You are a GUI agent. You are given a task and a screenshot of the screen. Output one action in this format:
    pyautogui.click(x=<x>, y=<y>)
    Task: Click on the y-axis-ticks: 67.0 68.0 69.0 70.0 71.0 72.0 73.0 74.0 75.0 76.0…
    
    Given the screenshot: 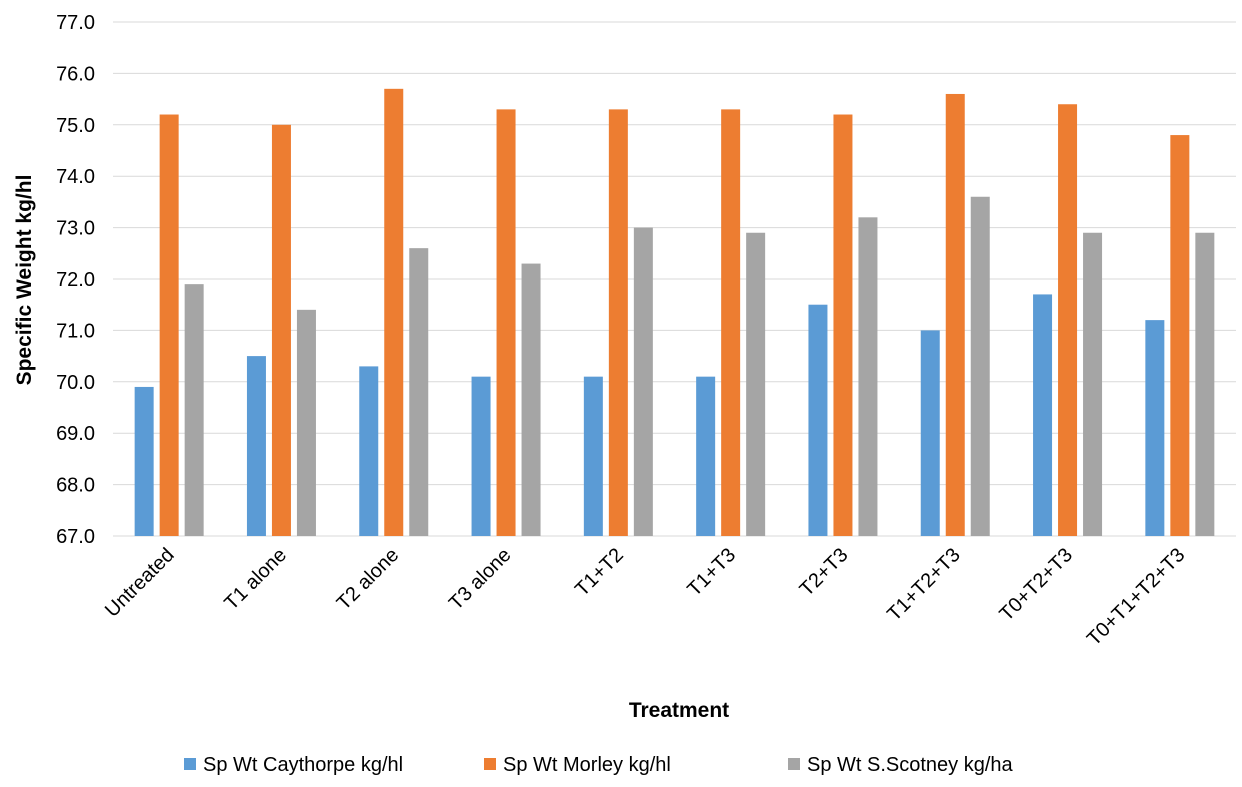 What is the action you would take?
    pyautogui.click(x=75, y=280)
    